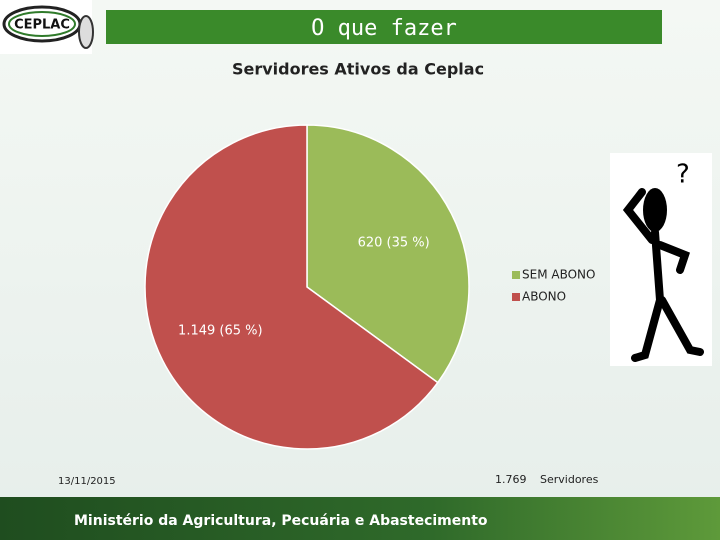 Image resolution: width=720 pixels, height=540 pixels. Describe the element at coordinates (558, 275) in the screenshot. I see `legend-label: SEM ABONO` at that location.